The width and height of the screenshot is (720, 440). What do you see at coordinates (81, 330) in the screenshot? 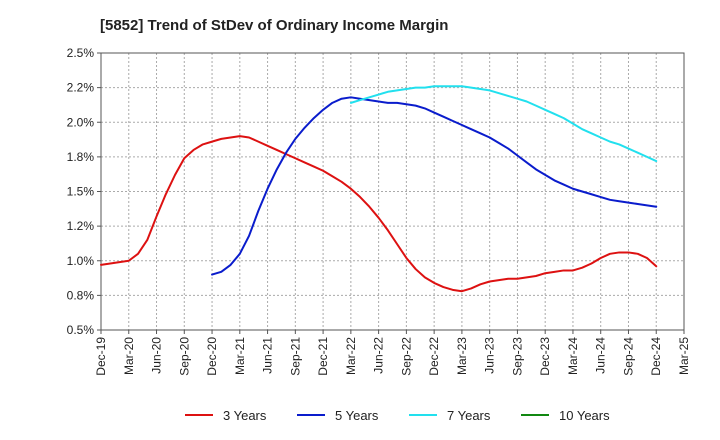
I see `y-tick-label: 0.5%` at bounding box center [81, 330].